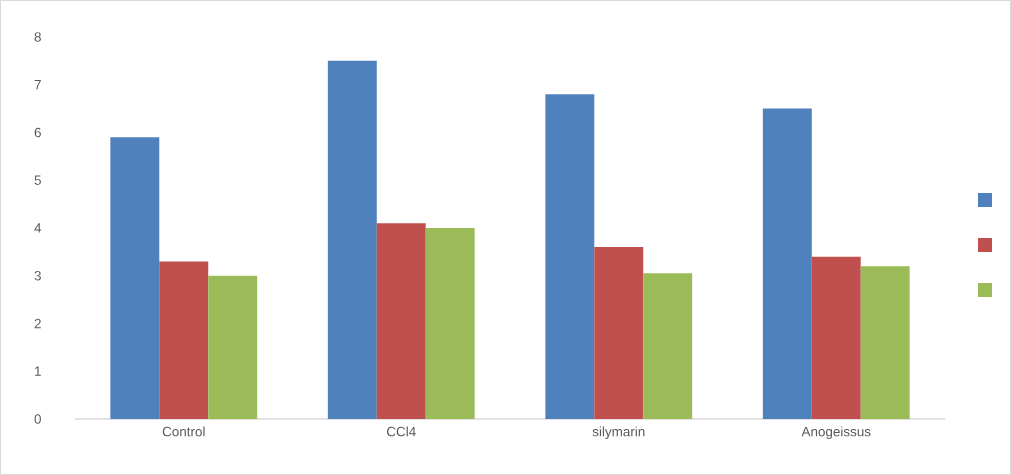  What do you see at coordinates (38, 228) in the screenshot?
I see `y-tick-label: 4` at bounding box center [38, 228].